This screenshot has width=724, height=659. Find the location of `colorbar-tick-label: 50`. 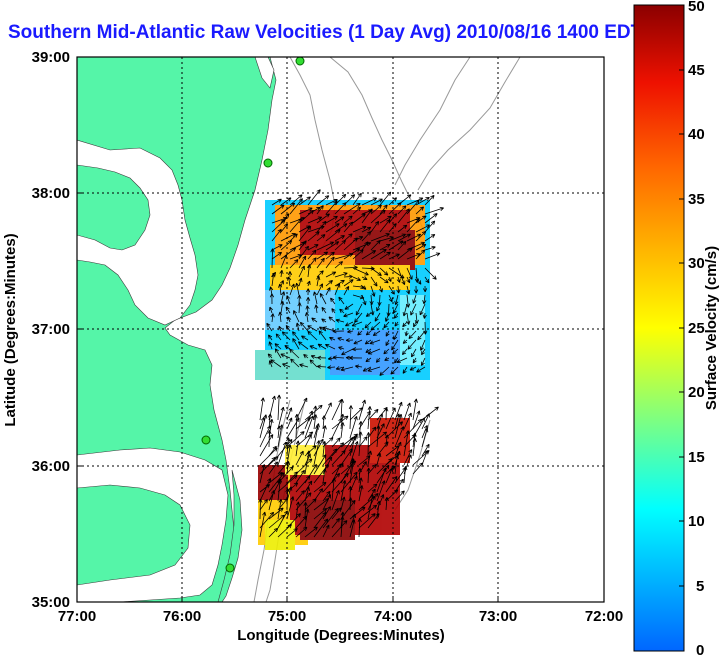

colorbar-tick-label: 50 is located at coordinates (696, 7).